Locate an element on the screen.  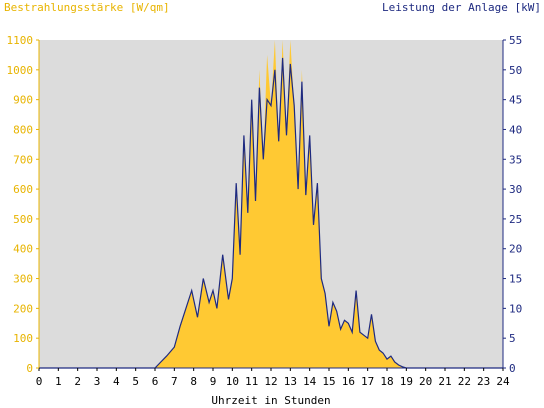
x-tick-labels: 0 1 2 3 4 5 6 7 8 9 10 11 12 13 14 15 16 17 18 19 20 21 22 23 24 is located at coordinates (273, 378).